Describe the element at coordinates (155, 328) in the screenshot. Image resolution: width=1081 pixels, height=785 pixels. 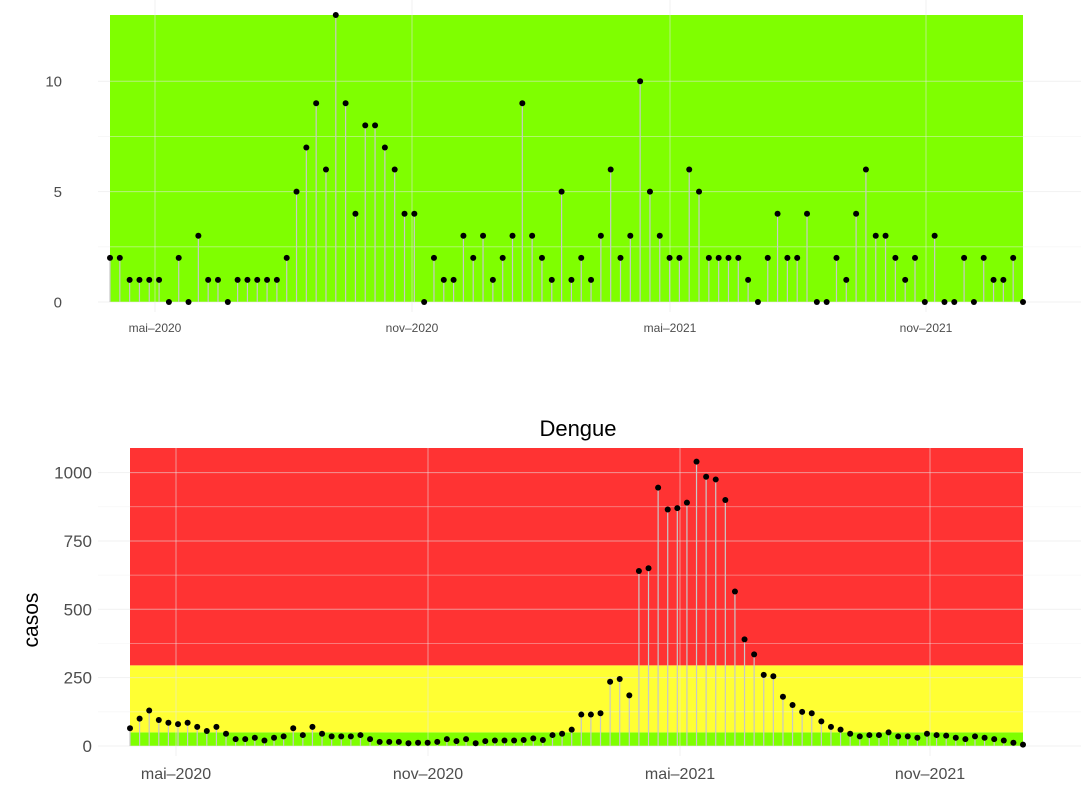
I see `chart-1-x-tick-label: mai–2020` at that location.